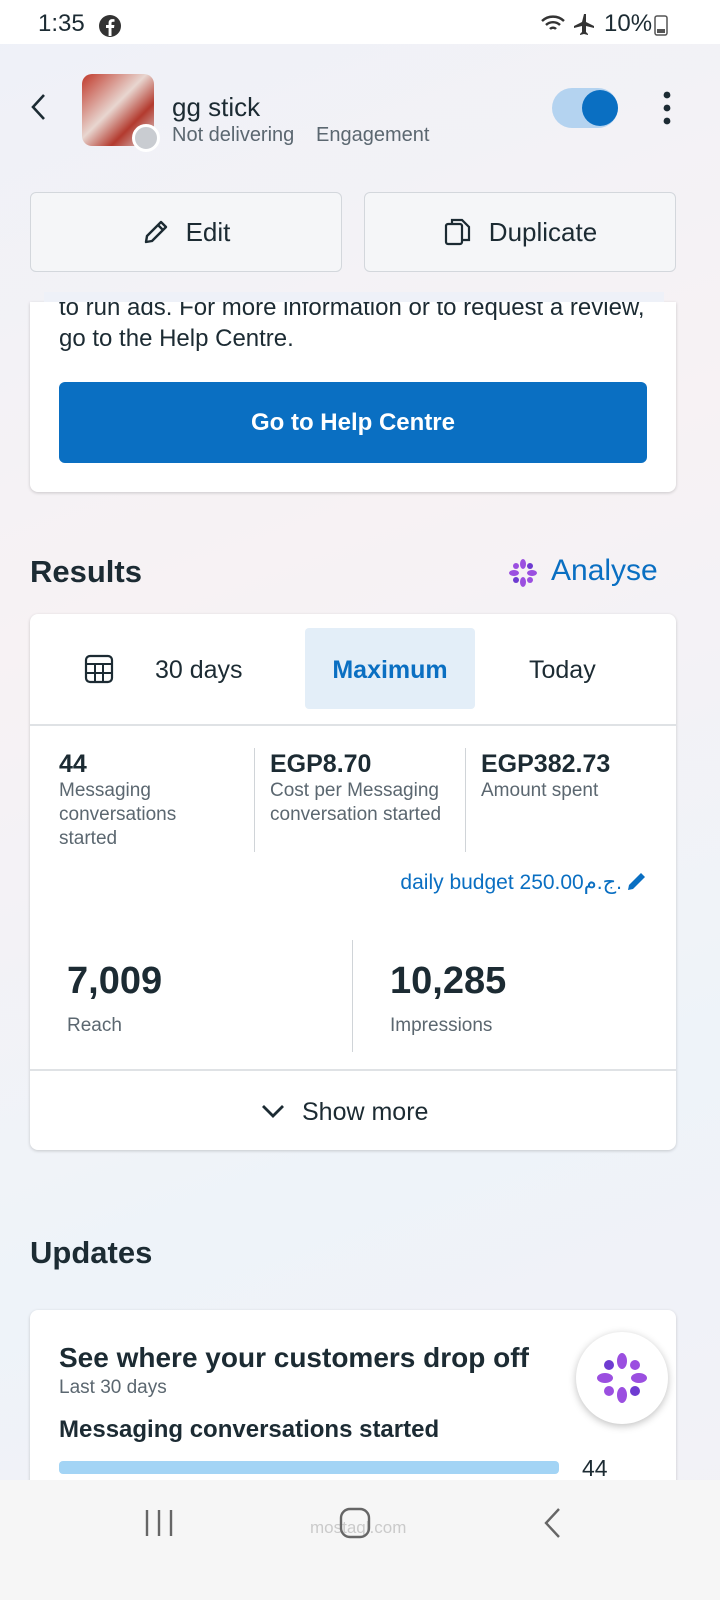 The height and width of the screenshot is (1600, 720). What do you see at coordinates (73, 764) in the screenshot?
I see `metric-value: 44` at bounding box center [73, 764].